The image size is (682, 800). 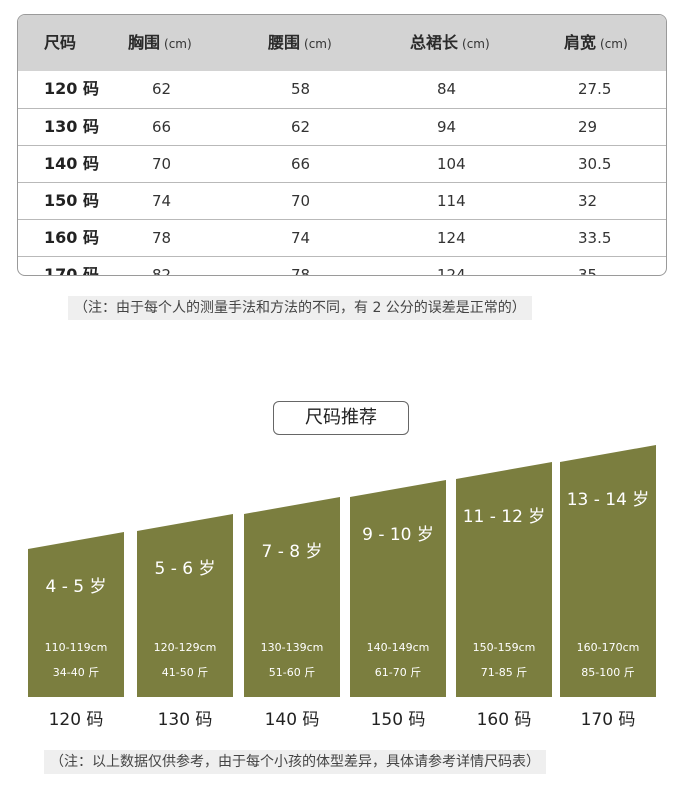 I want to click on size-label: 160 码, so click(x=504, y=720).